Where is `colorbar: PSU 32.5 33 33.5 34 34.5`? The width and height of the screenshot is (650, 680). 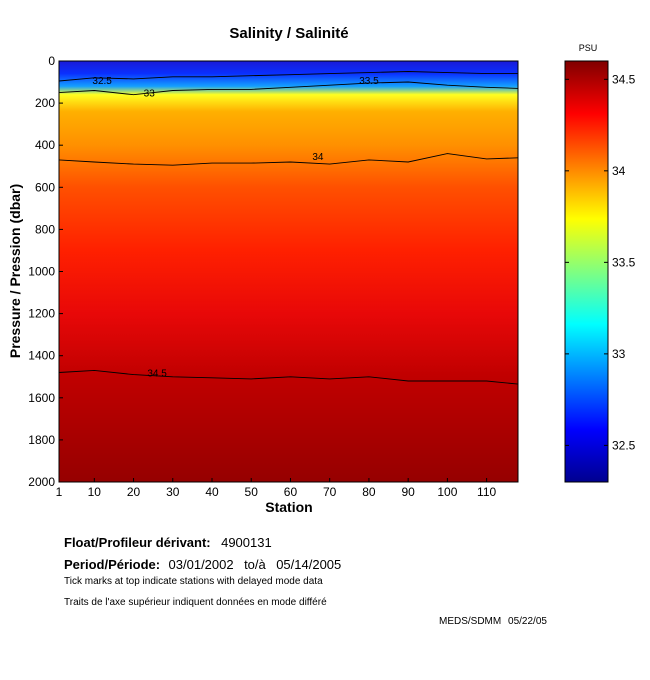 colorbar: PSU 32.5 33 33.5 34 34.5 is located at coordinates (600, 263).